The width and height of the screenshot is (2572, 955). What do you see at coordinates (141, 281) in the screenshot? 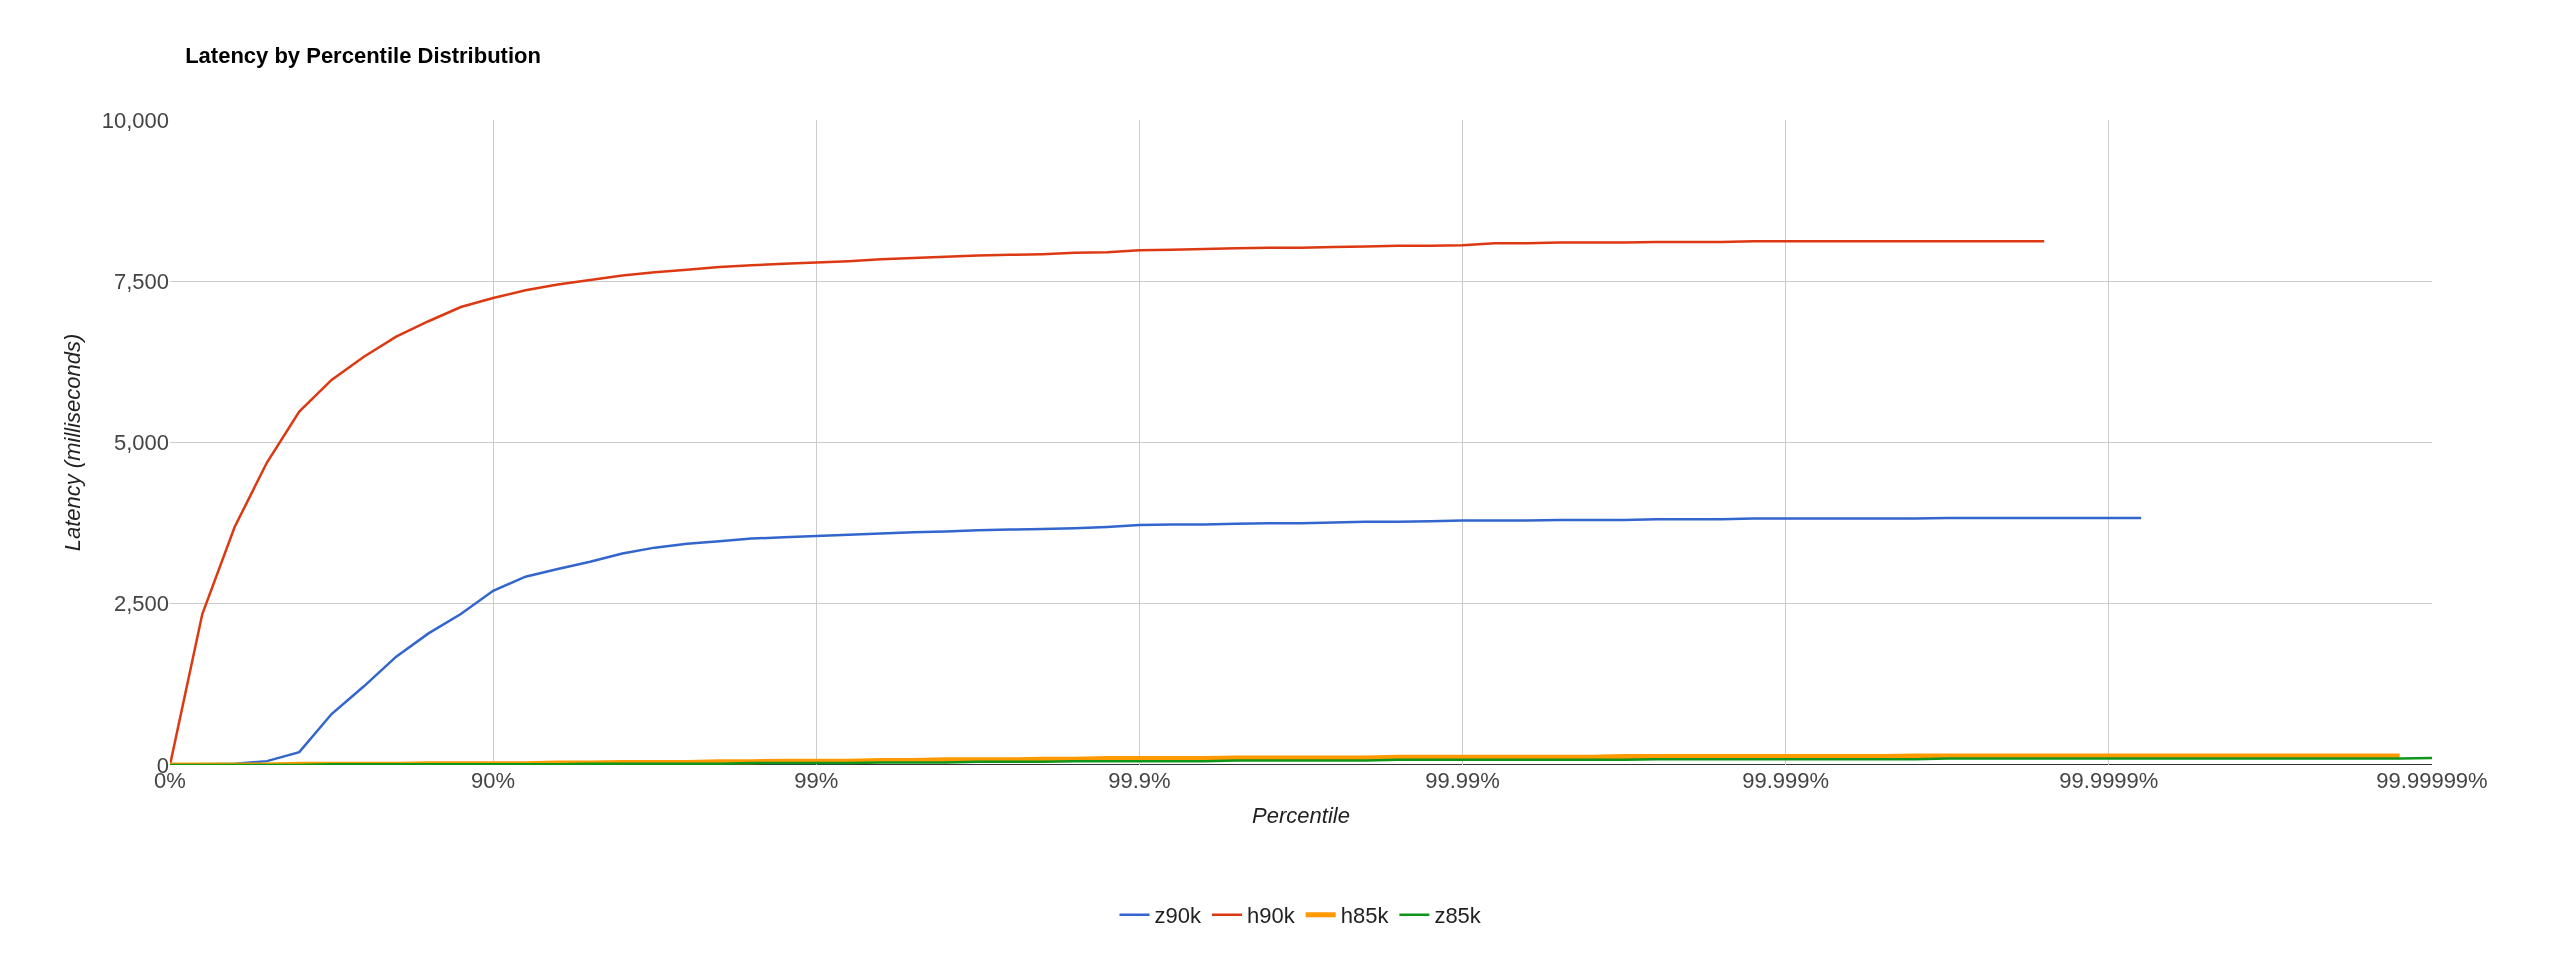
I see `y-tick-label: 7,500` at bounding box center [141, 281].